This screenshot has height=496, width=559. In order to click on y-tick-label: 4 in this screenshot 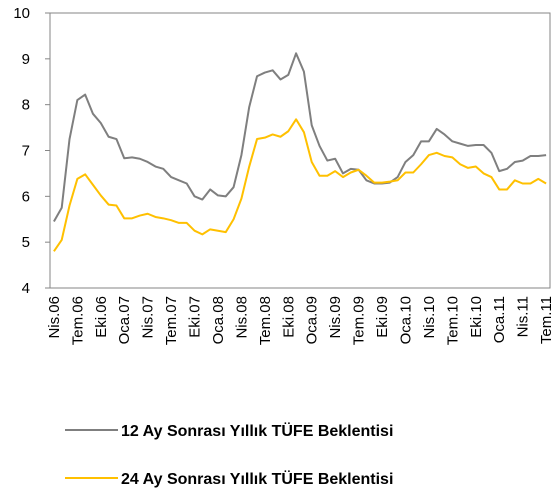, I will do `click(26, 288)`.